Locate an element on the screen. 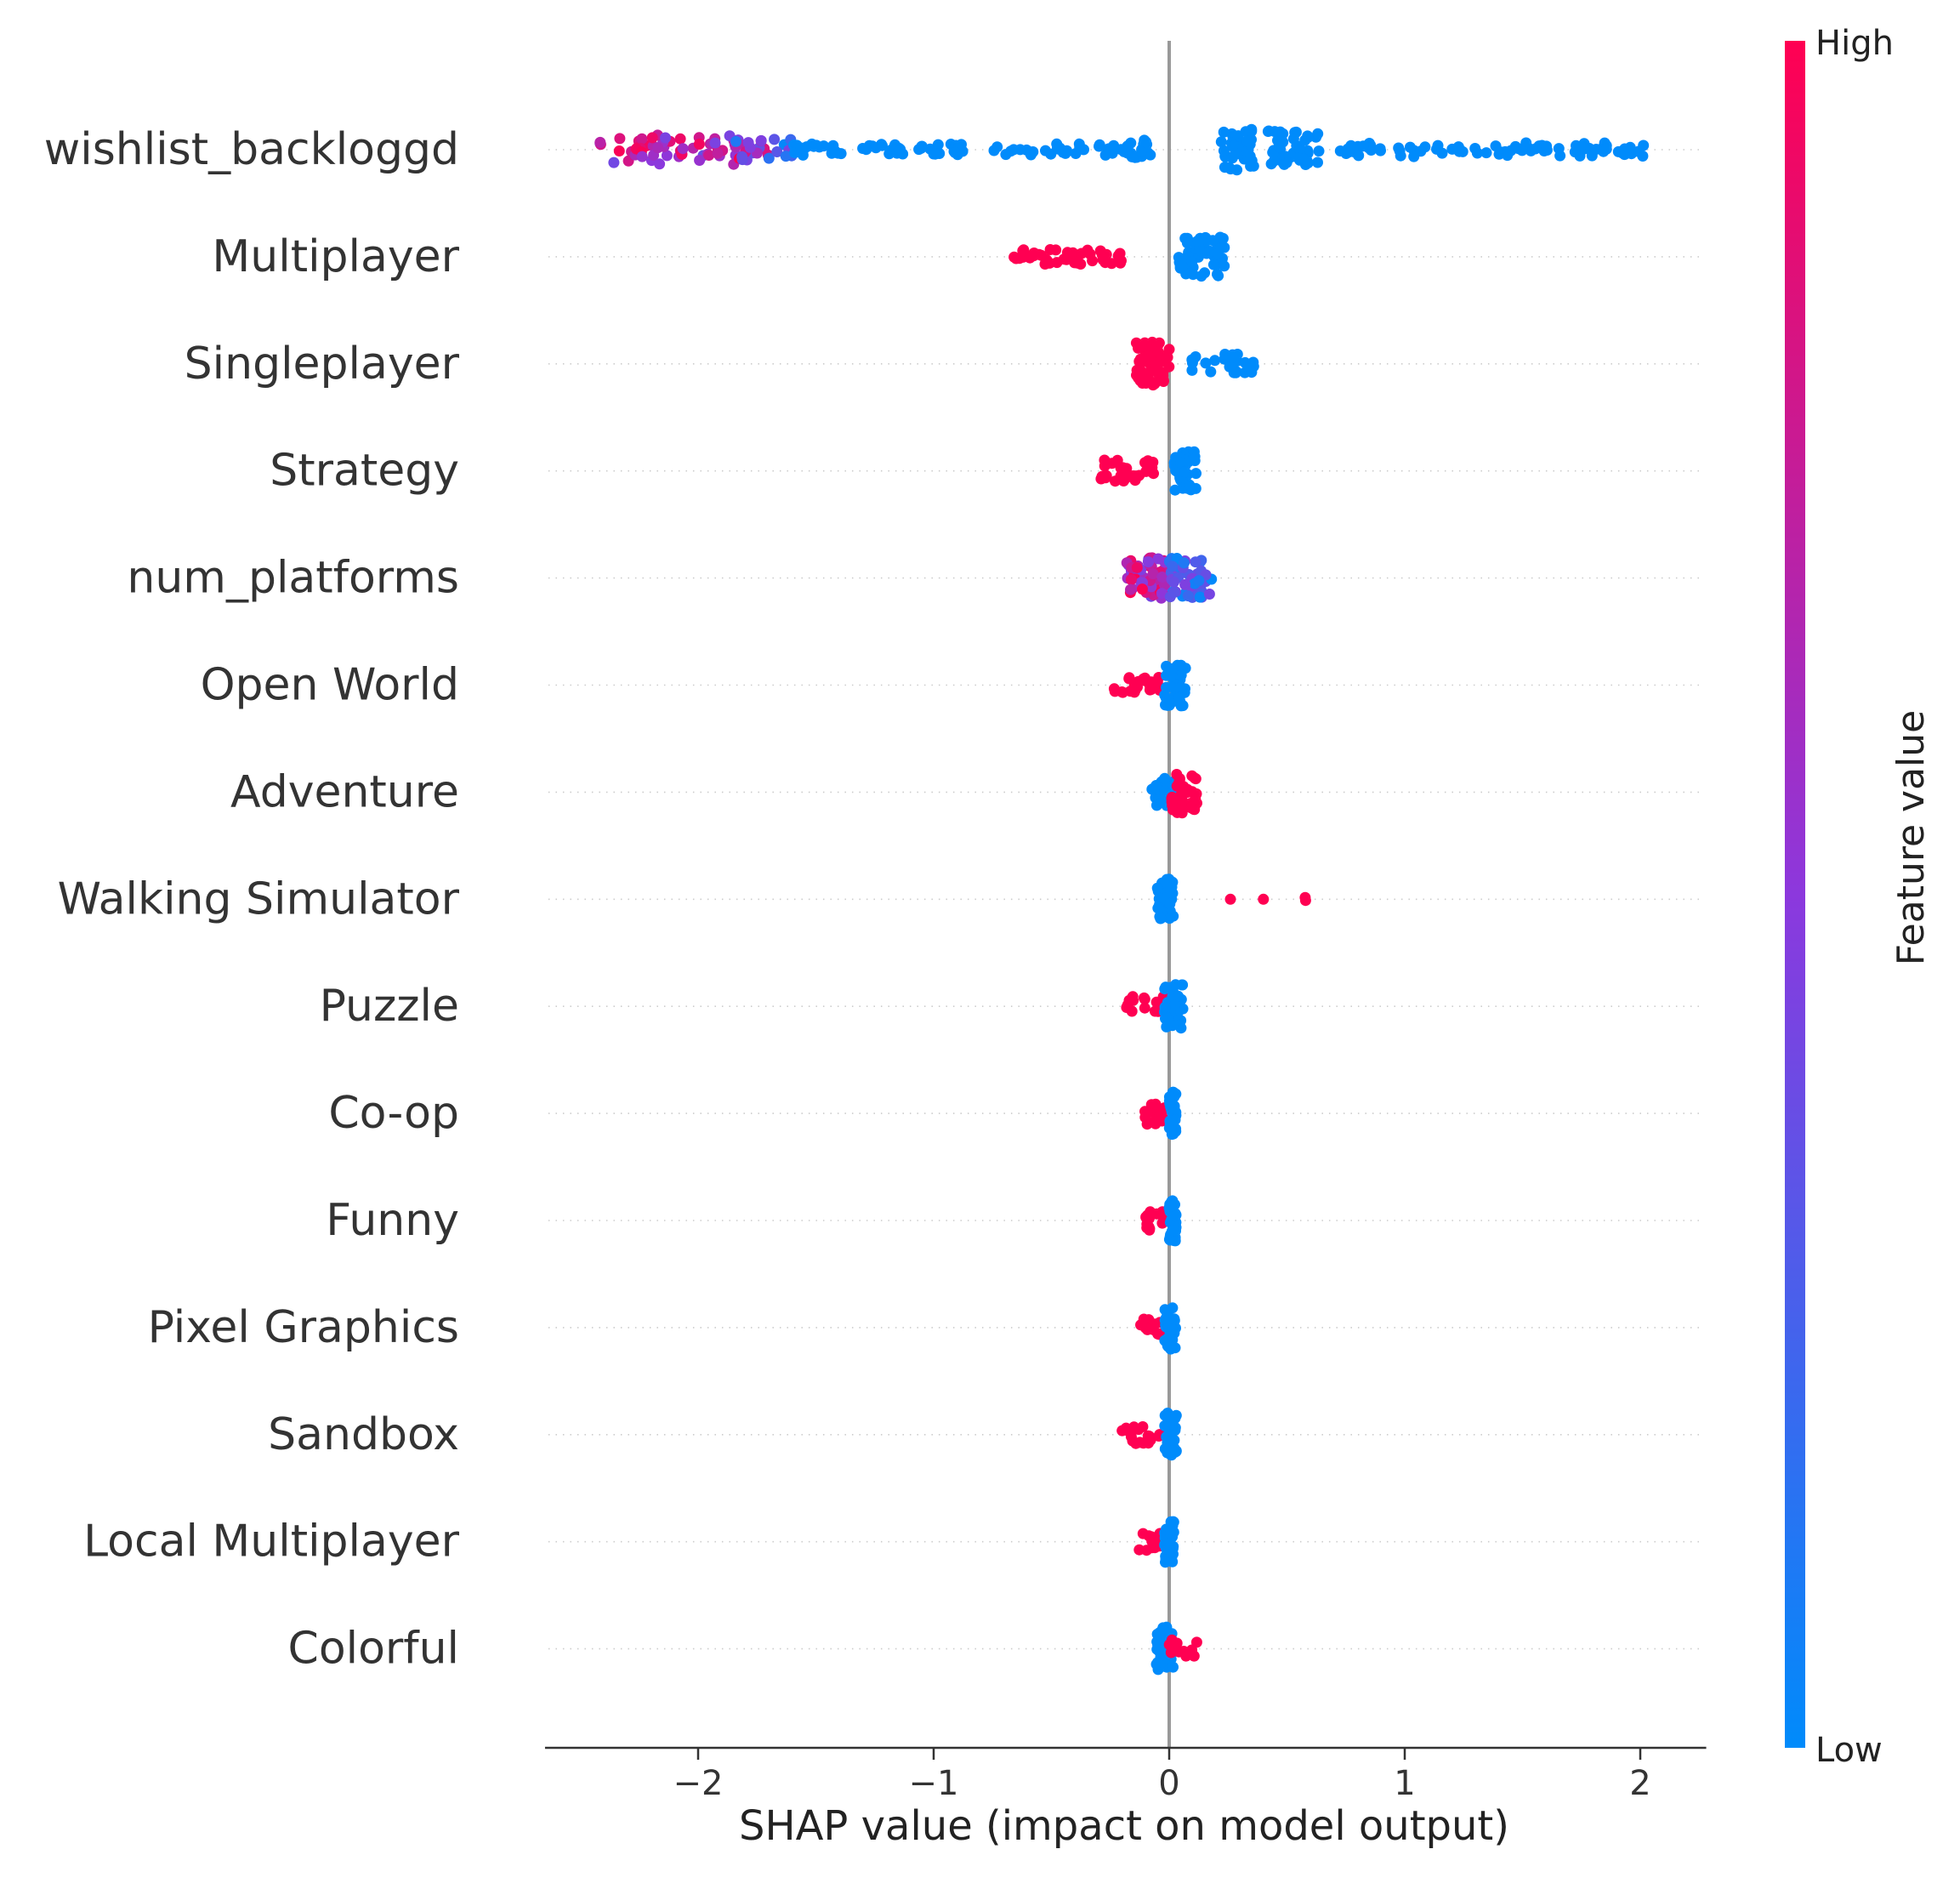  feature-label: Sandbox is located at coordinates (363, 1435).